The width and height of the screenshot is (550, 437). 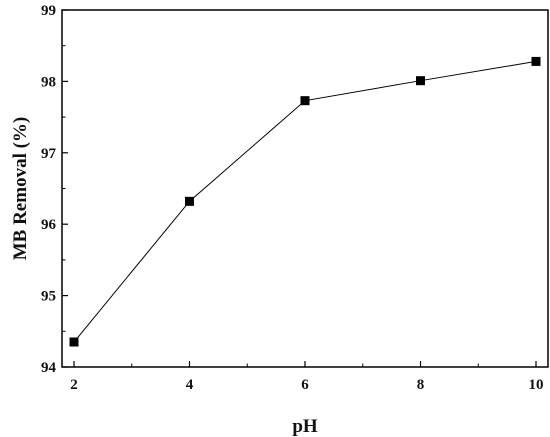 What do you see at coordinates (48, 297) in the screenshot?
I see `y-tick-label: 95` at bounding box center [48, 297].